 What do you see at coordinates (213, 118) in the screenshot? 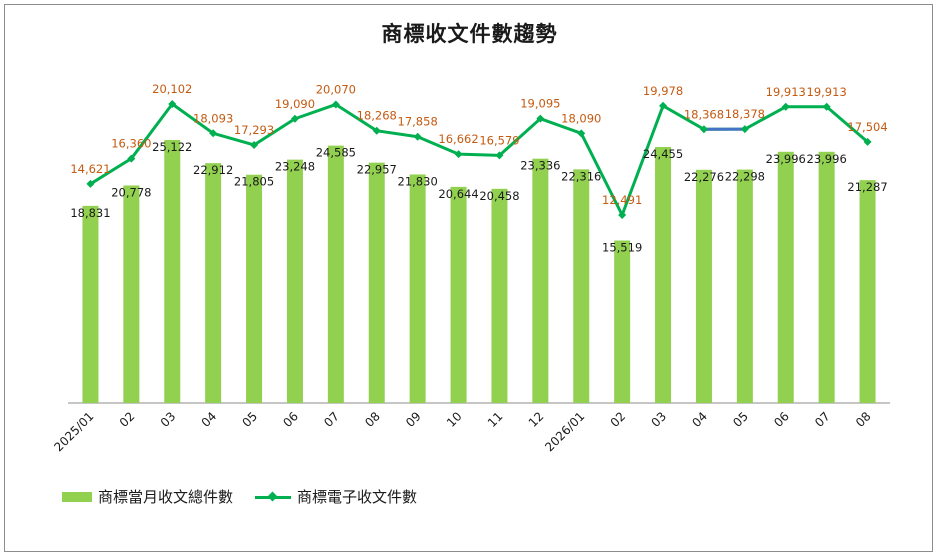
I see `line-label-3: 18,093` at bounding box center [213, 118].